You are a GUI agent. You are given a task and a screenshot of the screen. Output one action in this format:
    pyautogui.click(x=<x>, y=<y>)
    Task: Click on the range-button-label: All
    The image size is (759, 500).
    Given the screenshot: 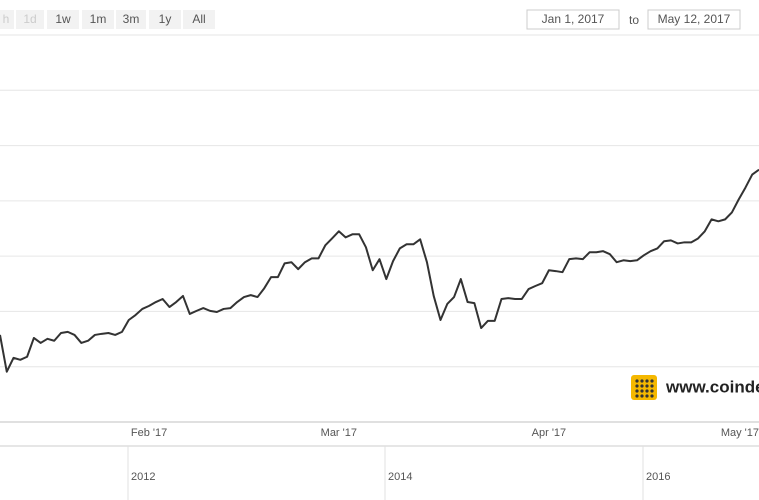 What is the action you would take?
    pyautogui.click(x=198, y=19)
    